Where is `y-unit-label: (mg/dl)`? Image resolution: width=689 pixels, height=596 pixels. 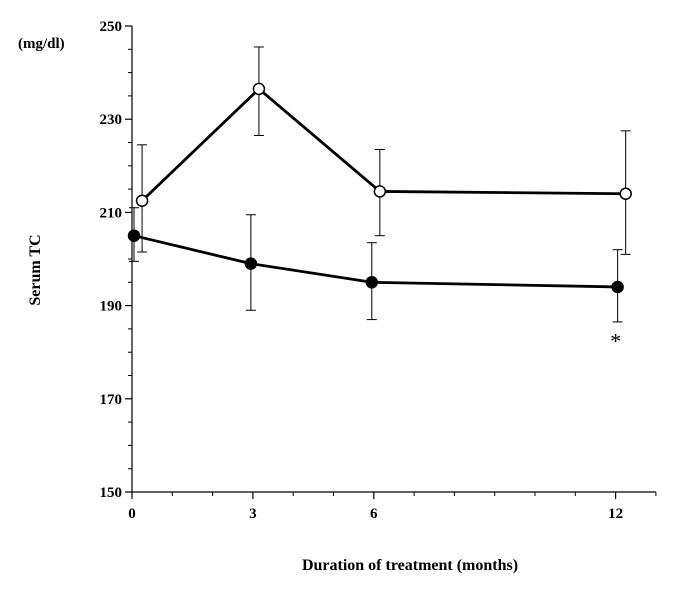
y-unit-label: (mg/dl) is located at coordinates (41, 44).